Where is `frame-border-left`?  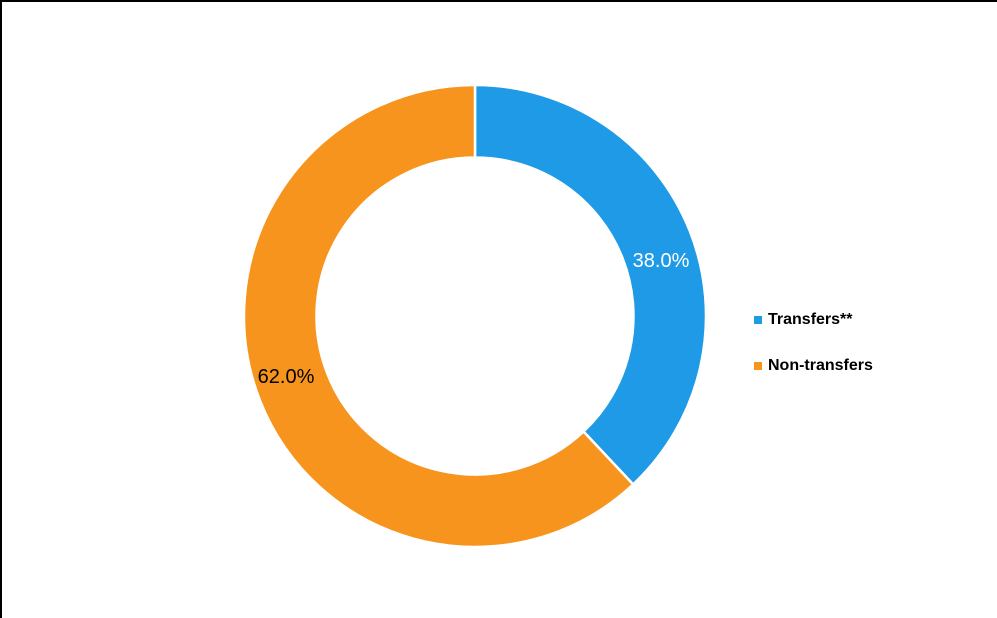 frame-border-left is located at coordinates (1, 309).